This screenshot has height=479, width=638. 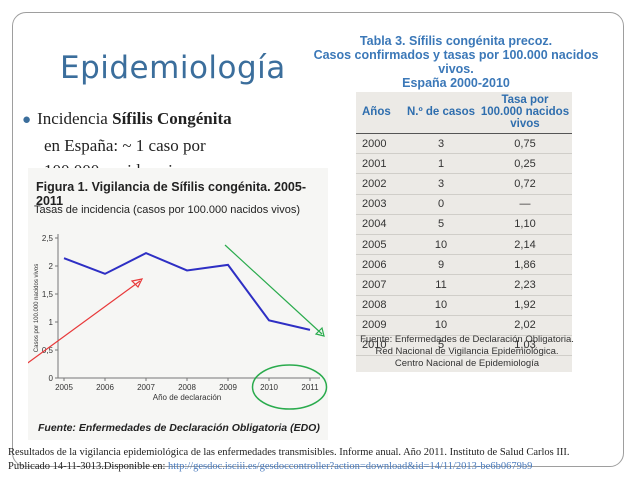 I want to click on table-row: 2009 10 2,02, so click(x=464, y=325).